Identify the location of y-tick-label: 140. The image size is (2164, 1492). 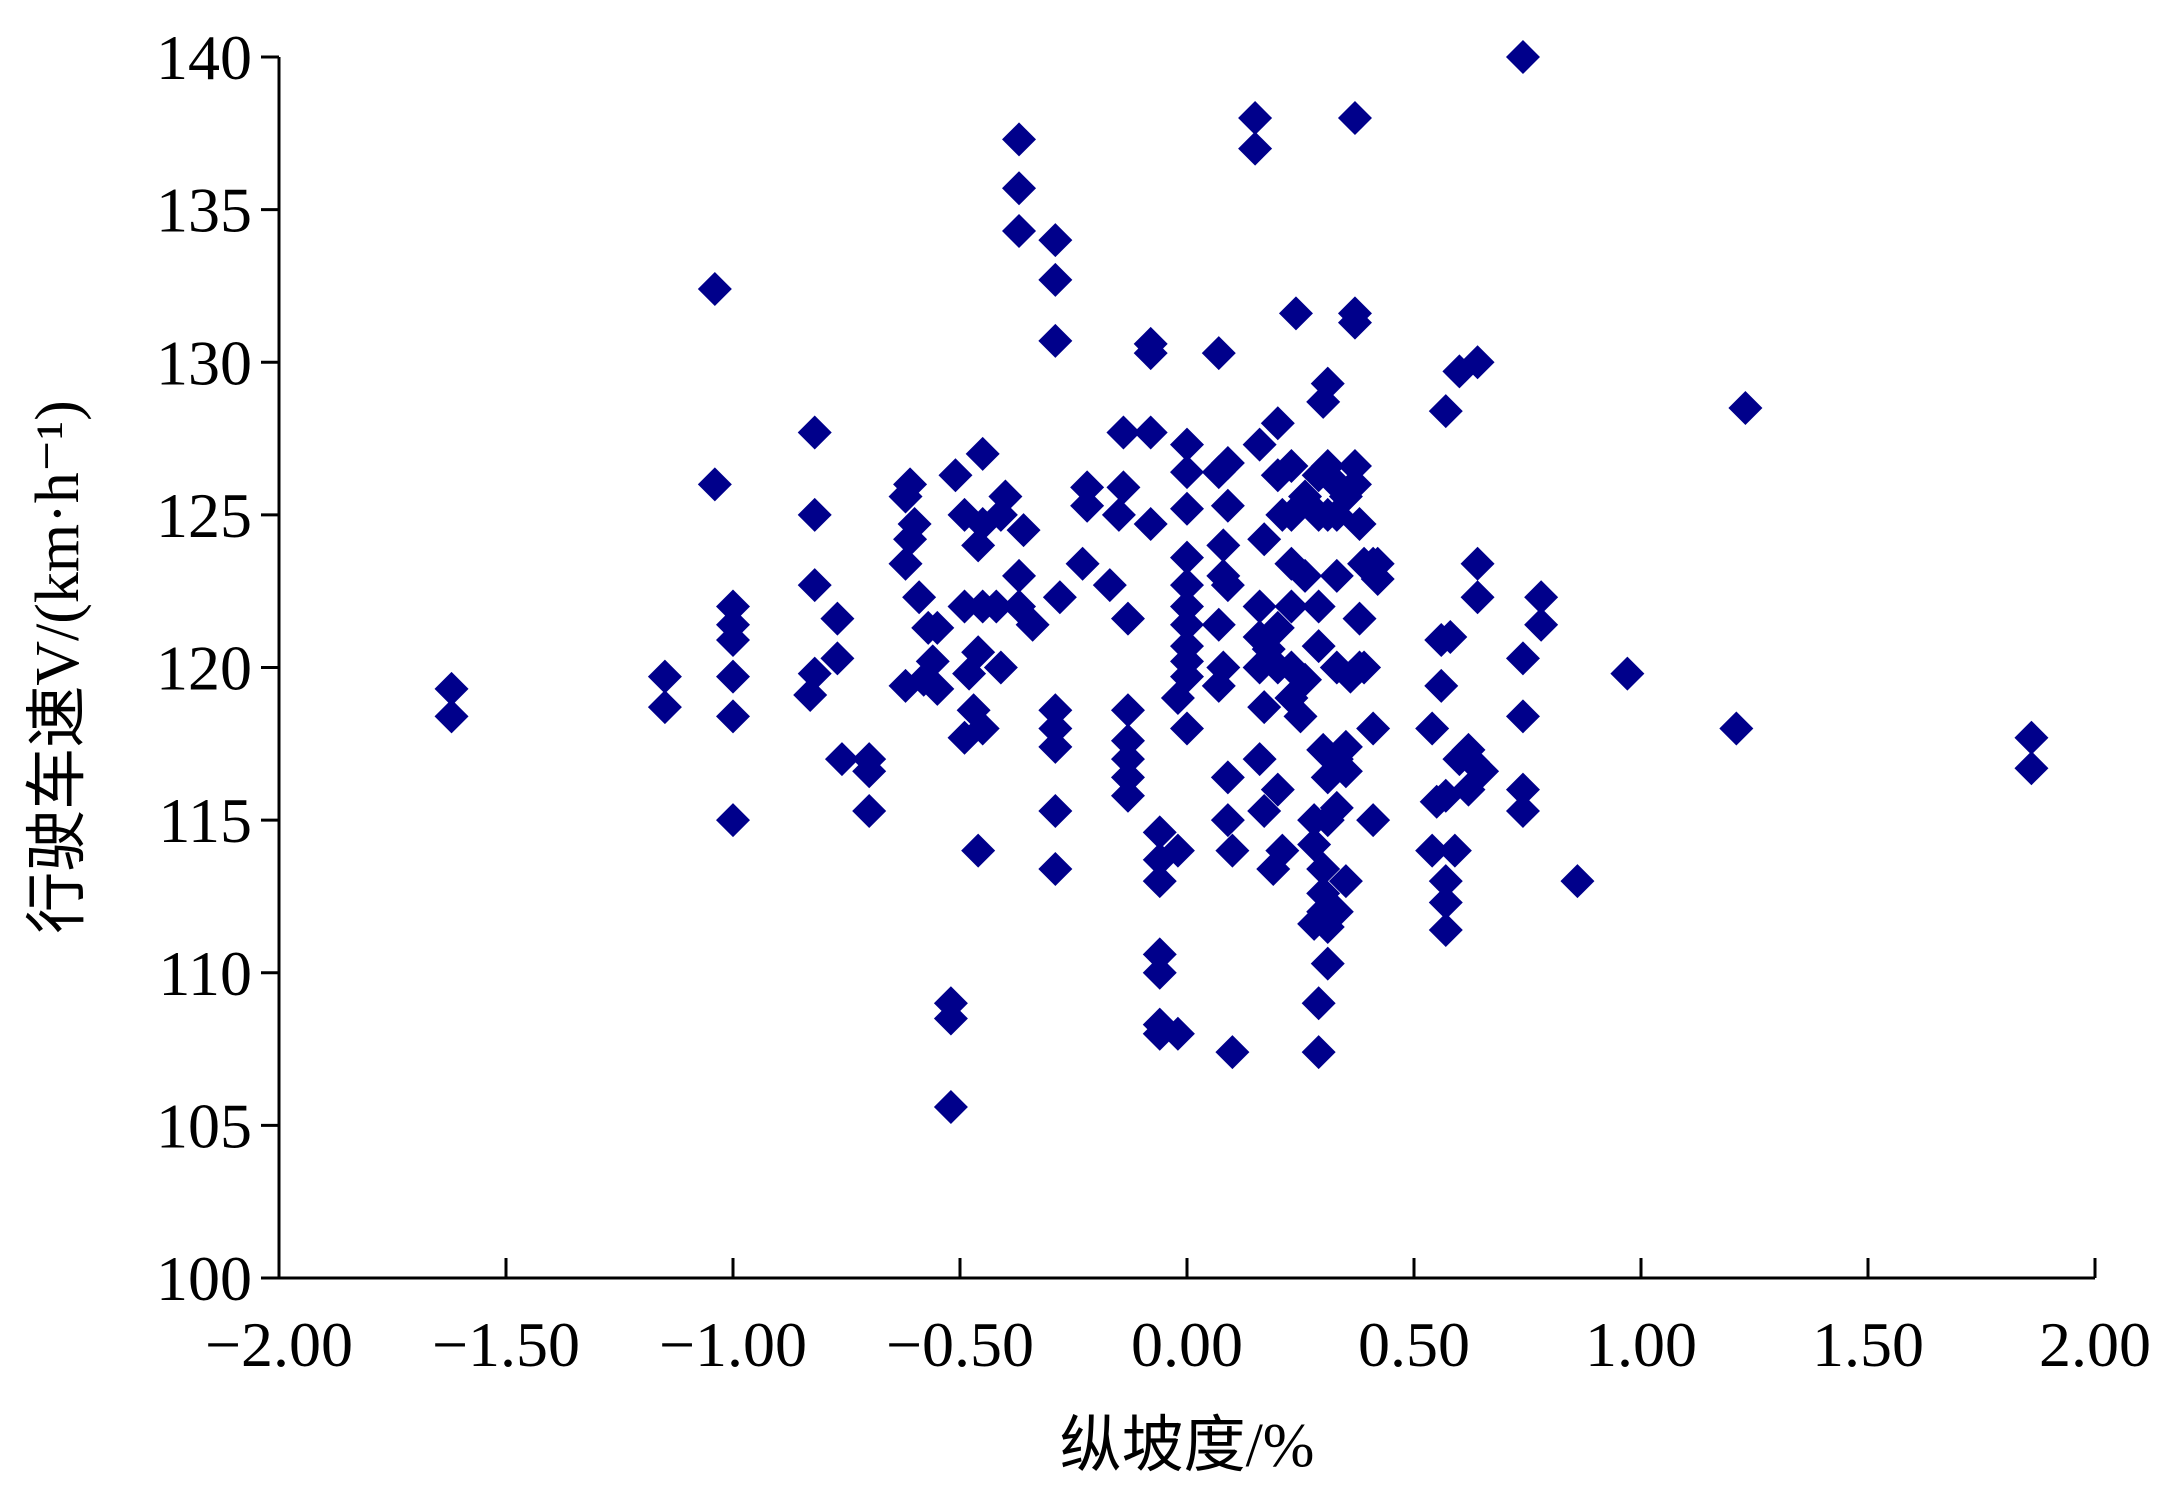
(204, 57).